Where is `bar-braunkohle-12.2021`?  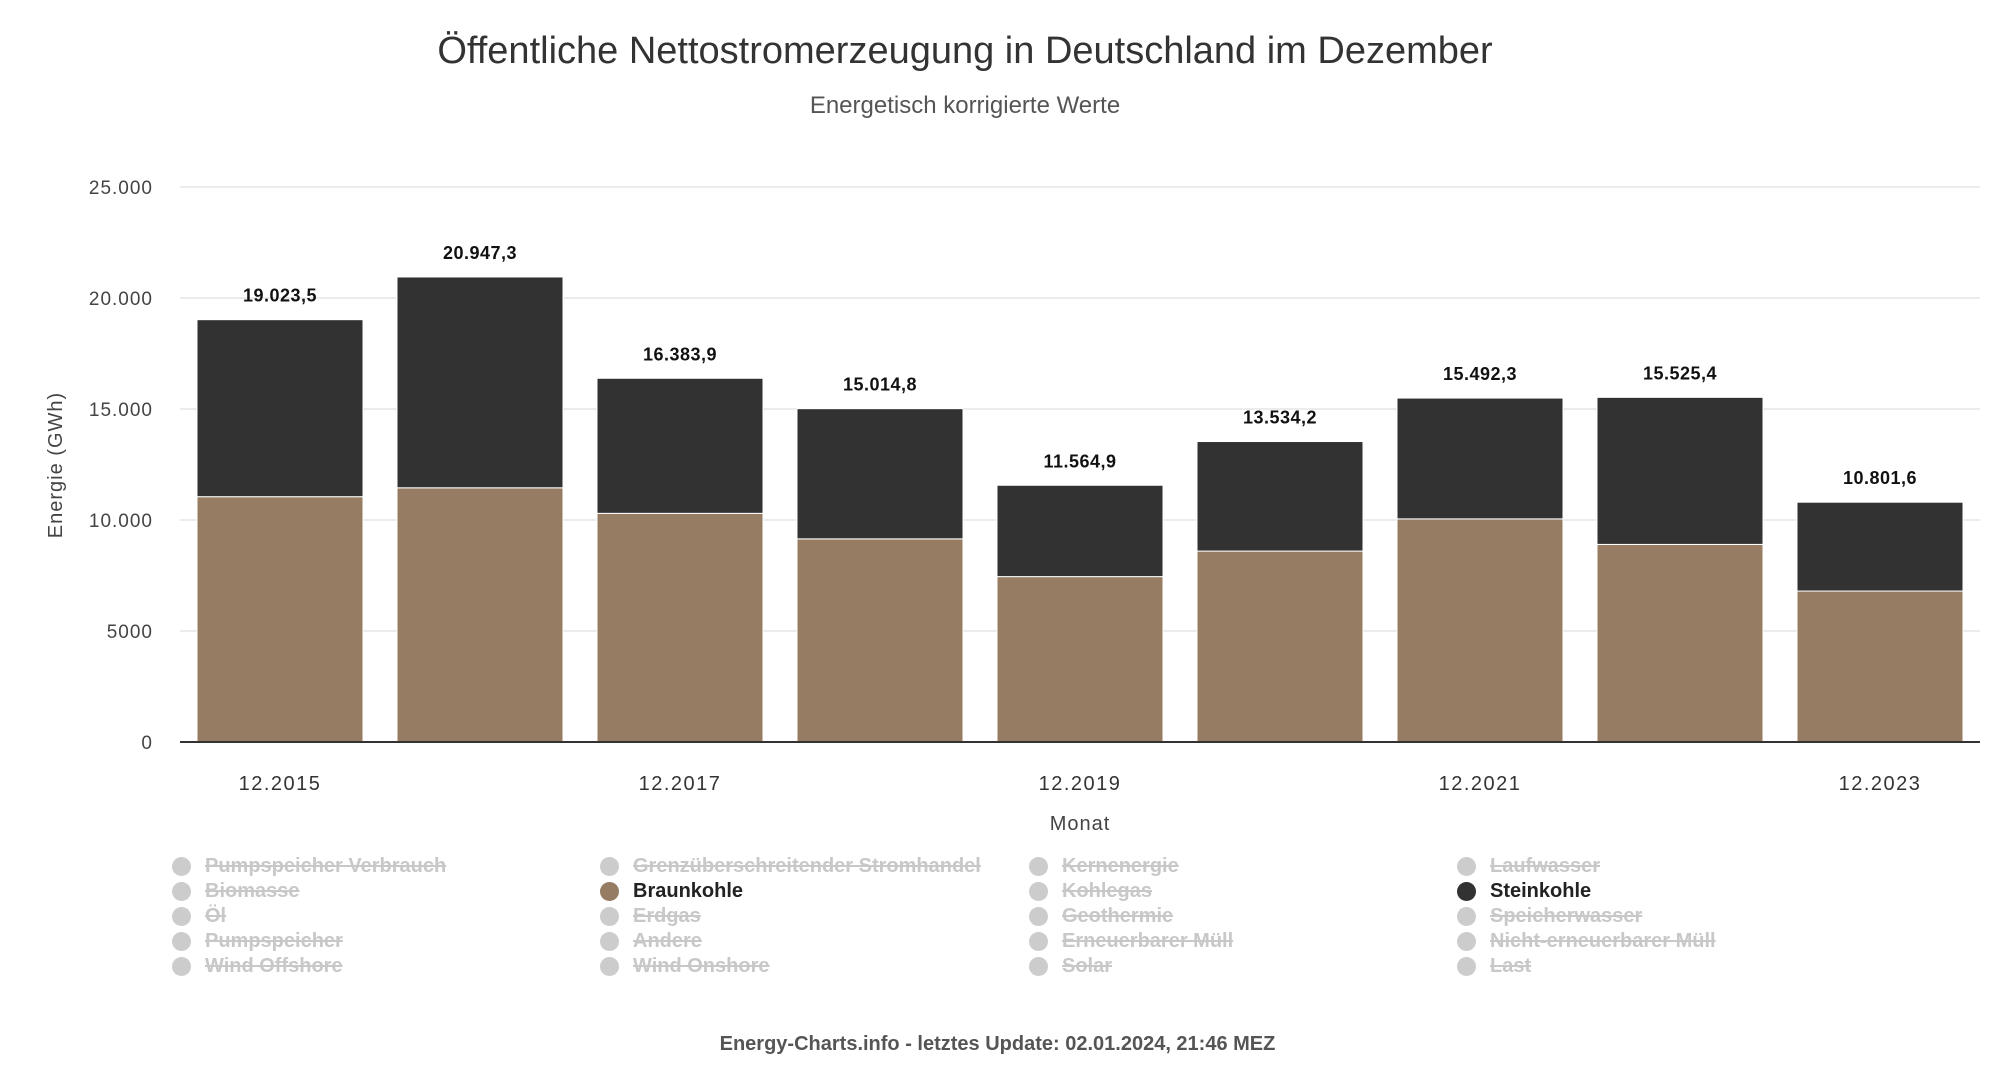
bar-braunkohle-12.2021 is located at coordinates (1480, 630).